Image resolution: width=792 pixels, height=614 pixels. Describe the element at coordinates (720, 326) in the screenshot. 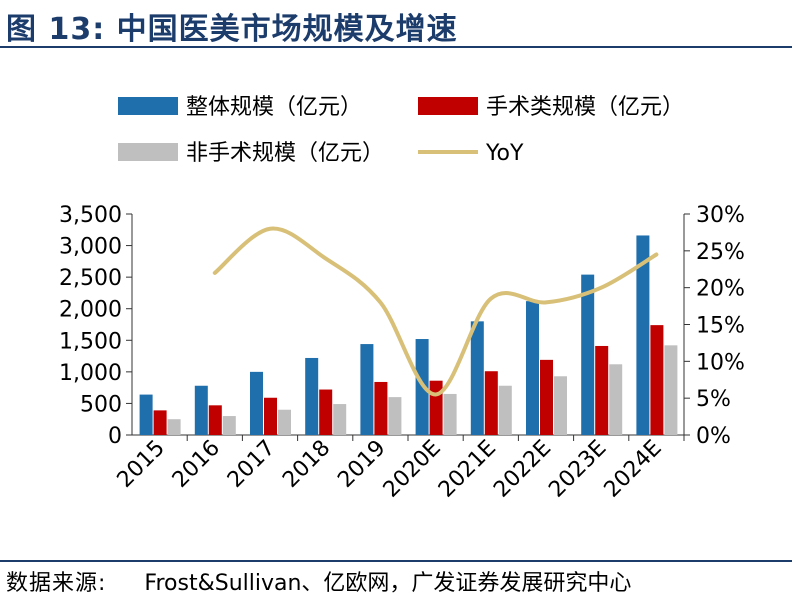

I see `right-tick-label: 15%` at that location.